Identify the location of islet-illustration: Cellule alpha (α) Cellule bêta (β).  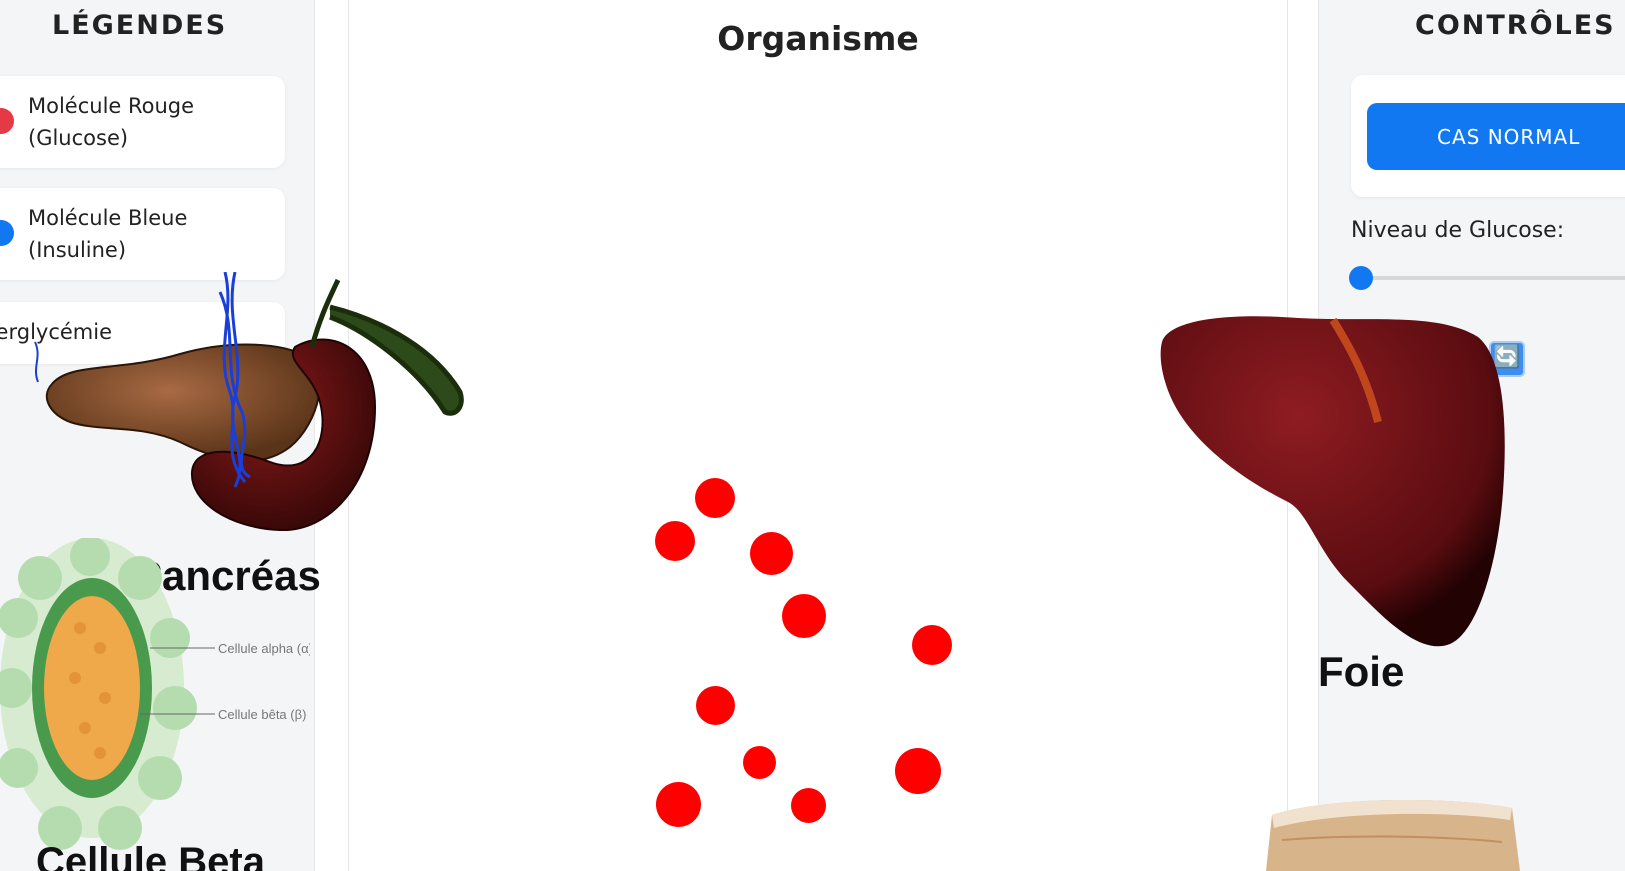
(155, 694).